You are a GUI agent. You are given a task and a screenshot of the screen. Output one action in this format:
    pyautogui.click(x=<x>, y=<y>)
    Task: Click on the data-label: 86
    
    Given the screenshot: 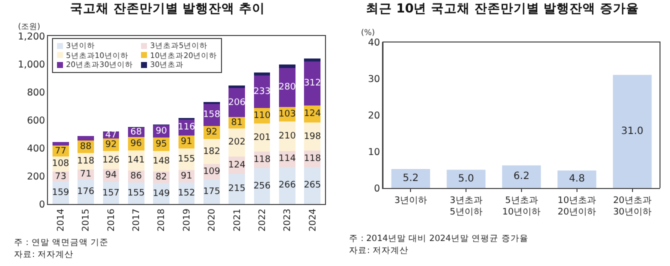 What is the action you would take?
    pyautogui.click(x=136, y=177)
    